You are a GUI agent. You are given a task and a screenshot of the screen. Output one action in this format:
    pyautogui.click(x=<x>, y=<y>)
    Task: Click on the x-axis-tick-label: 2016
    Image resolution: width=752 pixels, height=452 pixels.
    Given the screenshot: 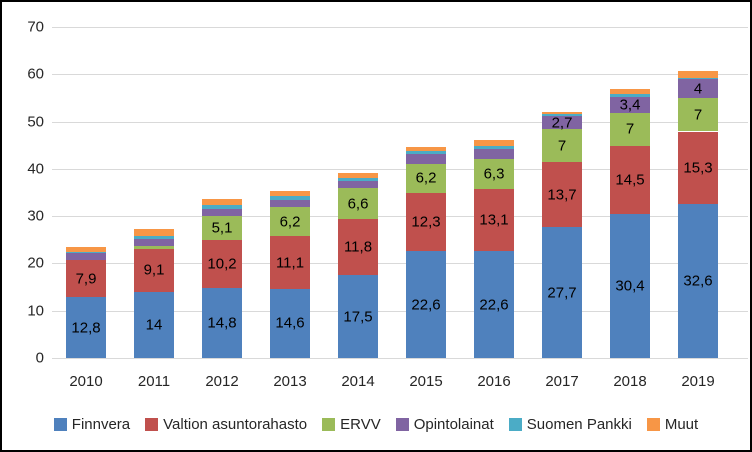 What is the action you would take?
    pyautogui.click(x=494, y=381)
    